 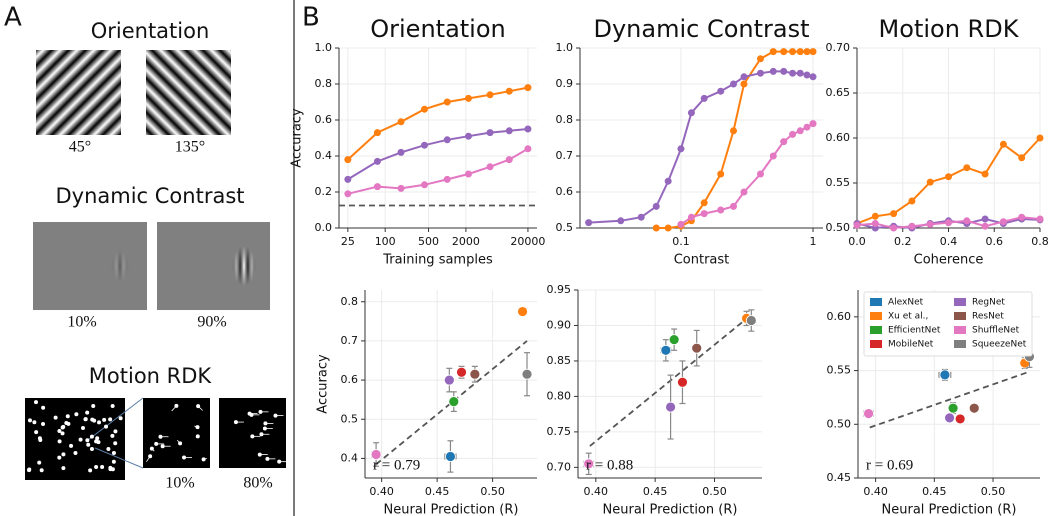 I want to click on y-tick-label: 0.70, so click(x=838, y=47).